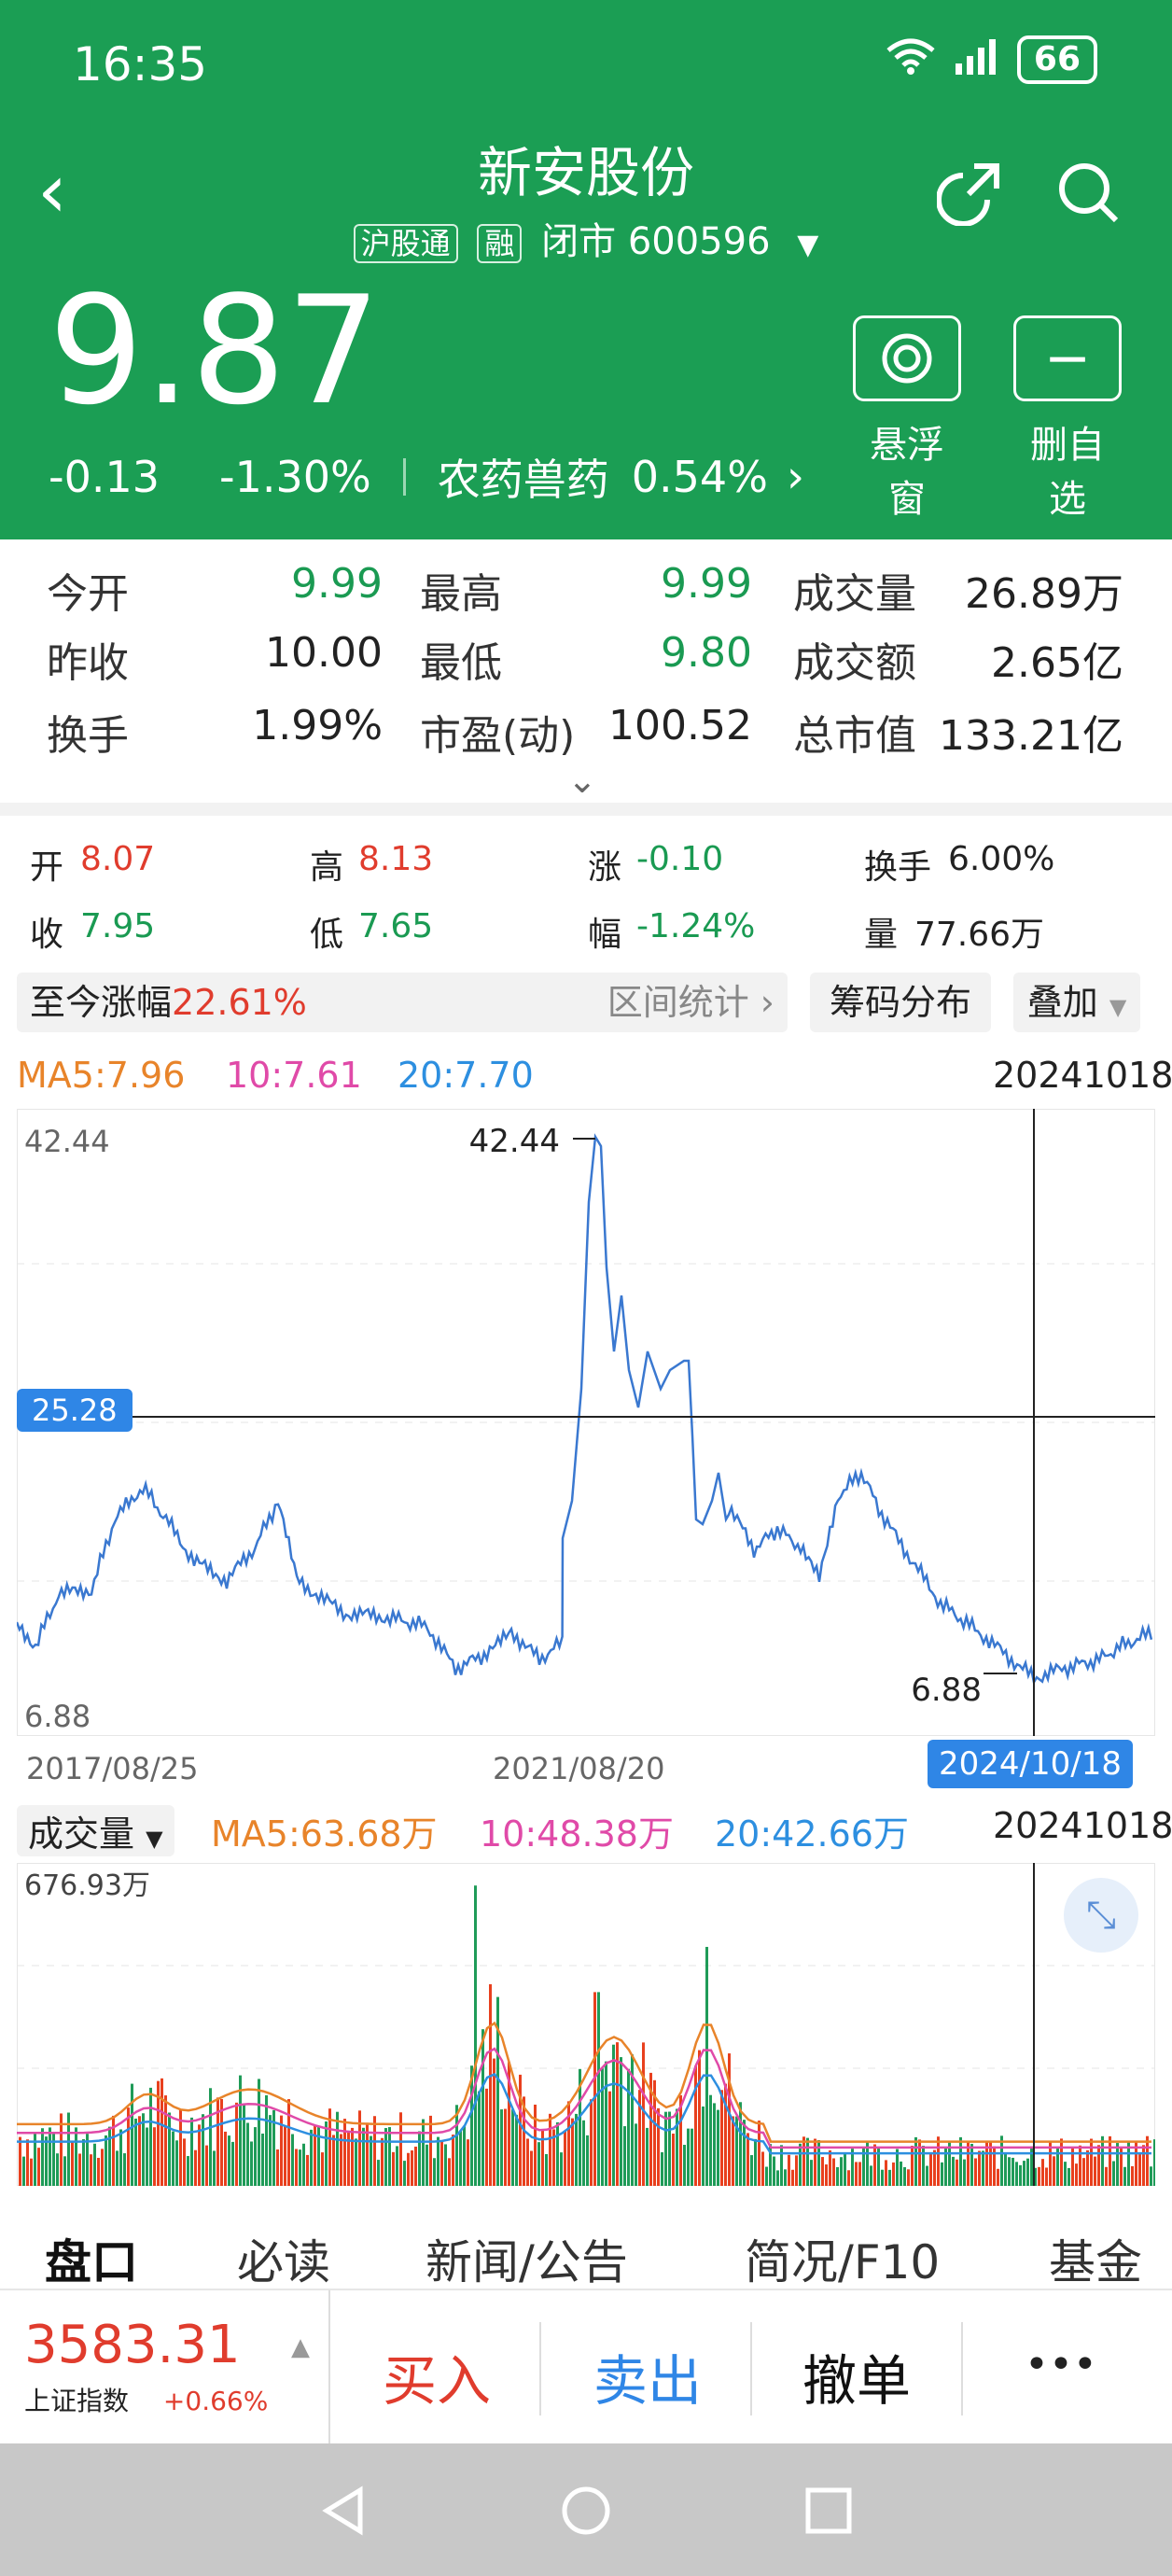 This screenshot has height=2576, width=1172. I want to click on period-vol-label: 量, so click(881, 935).